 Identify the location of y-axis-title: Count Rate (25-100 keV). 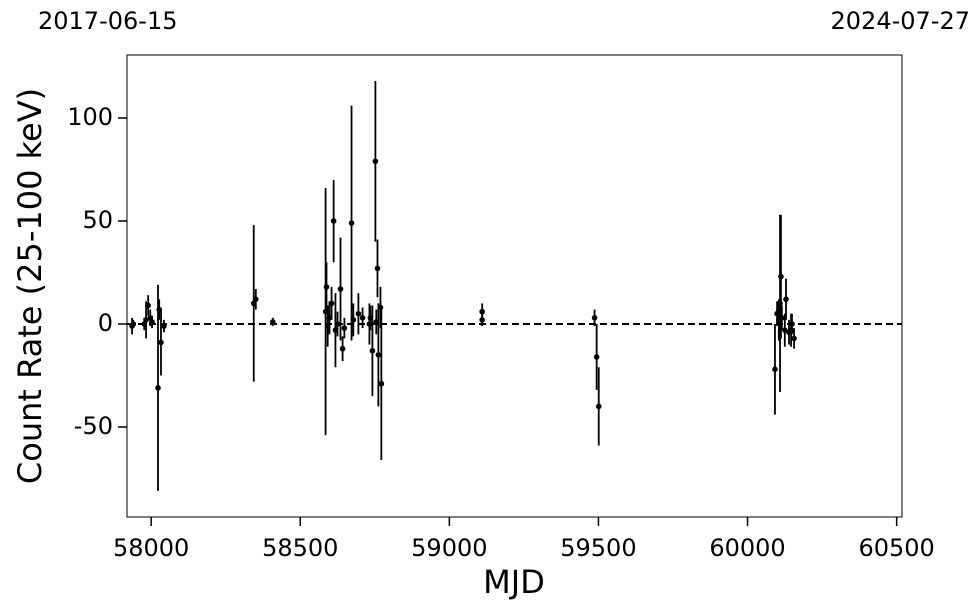
(30, 286).